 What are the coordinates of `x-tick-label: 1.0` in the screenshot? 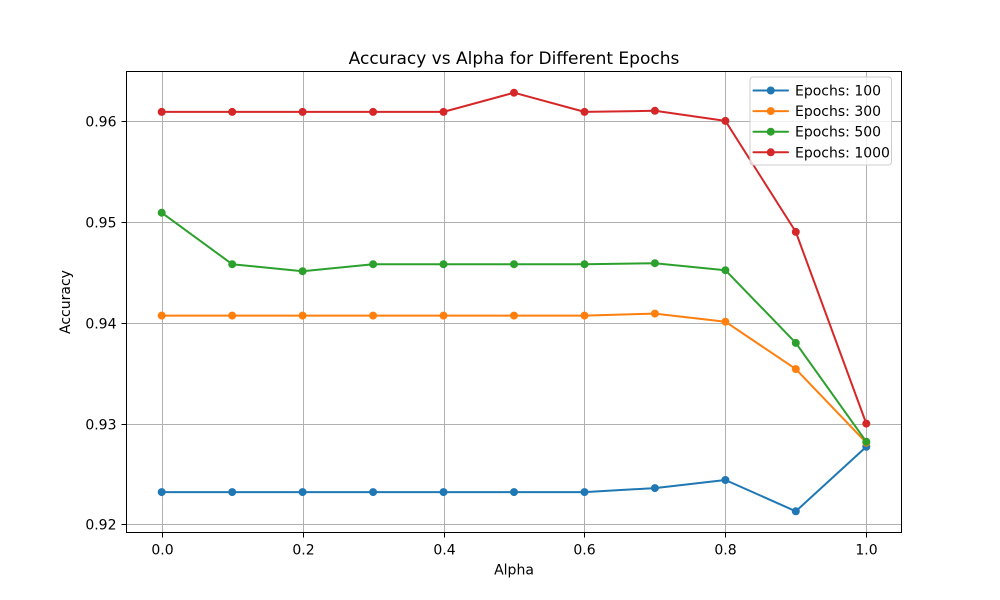 It's located at (866, 551).